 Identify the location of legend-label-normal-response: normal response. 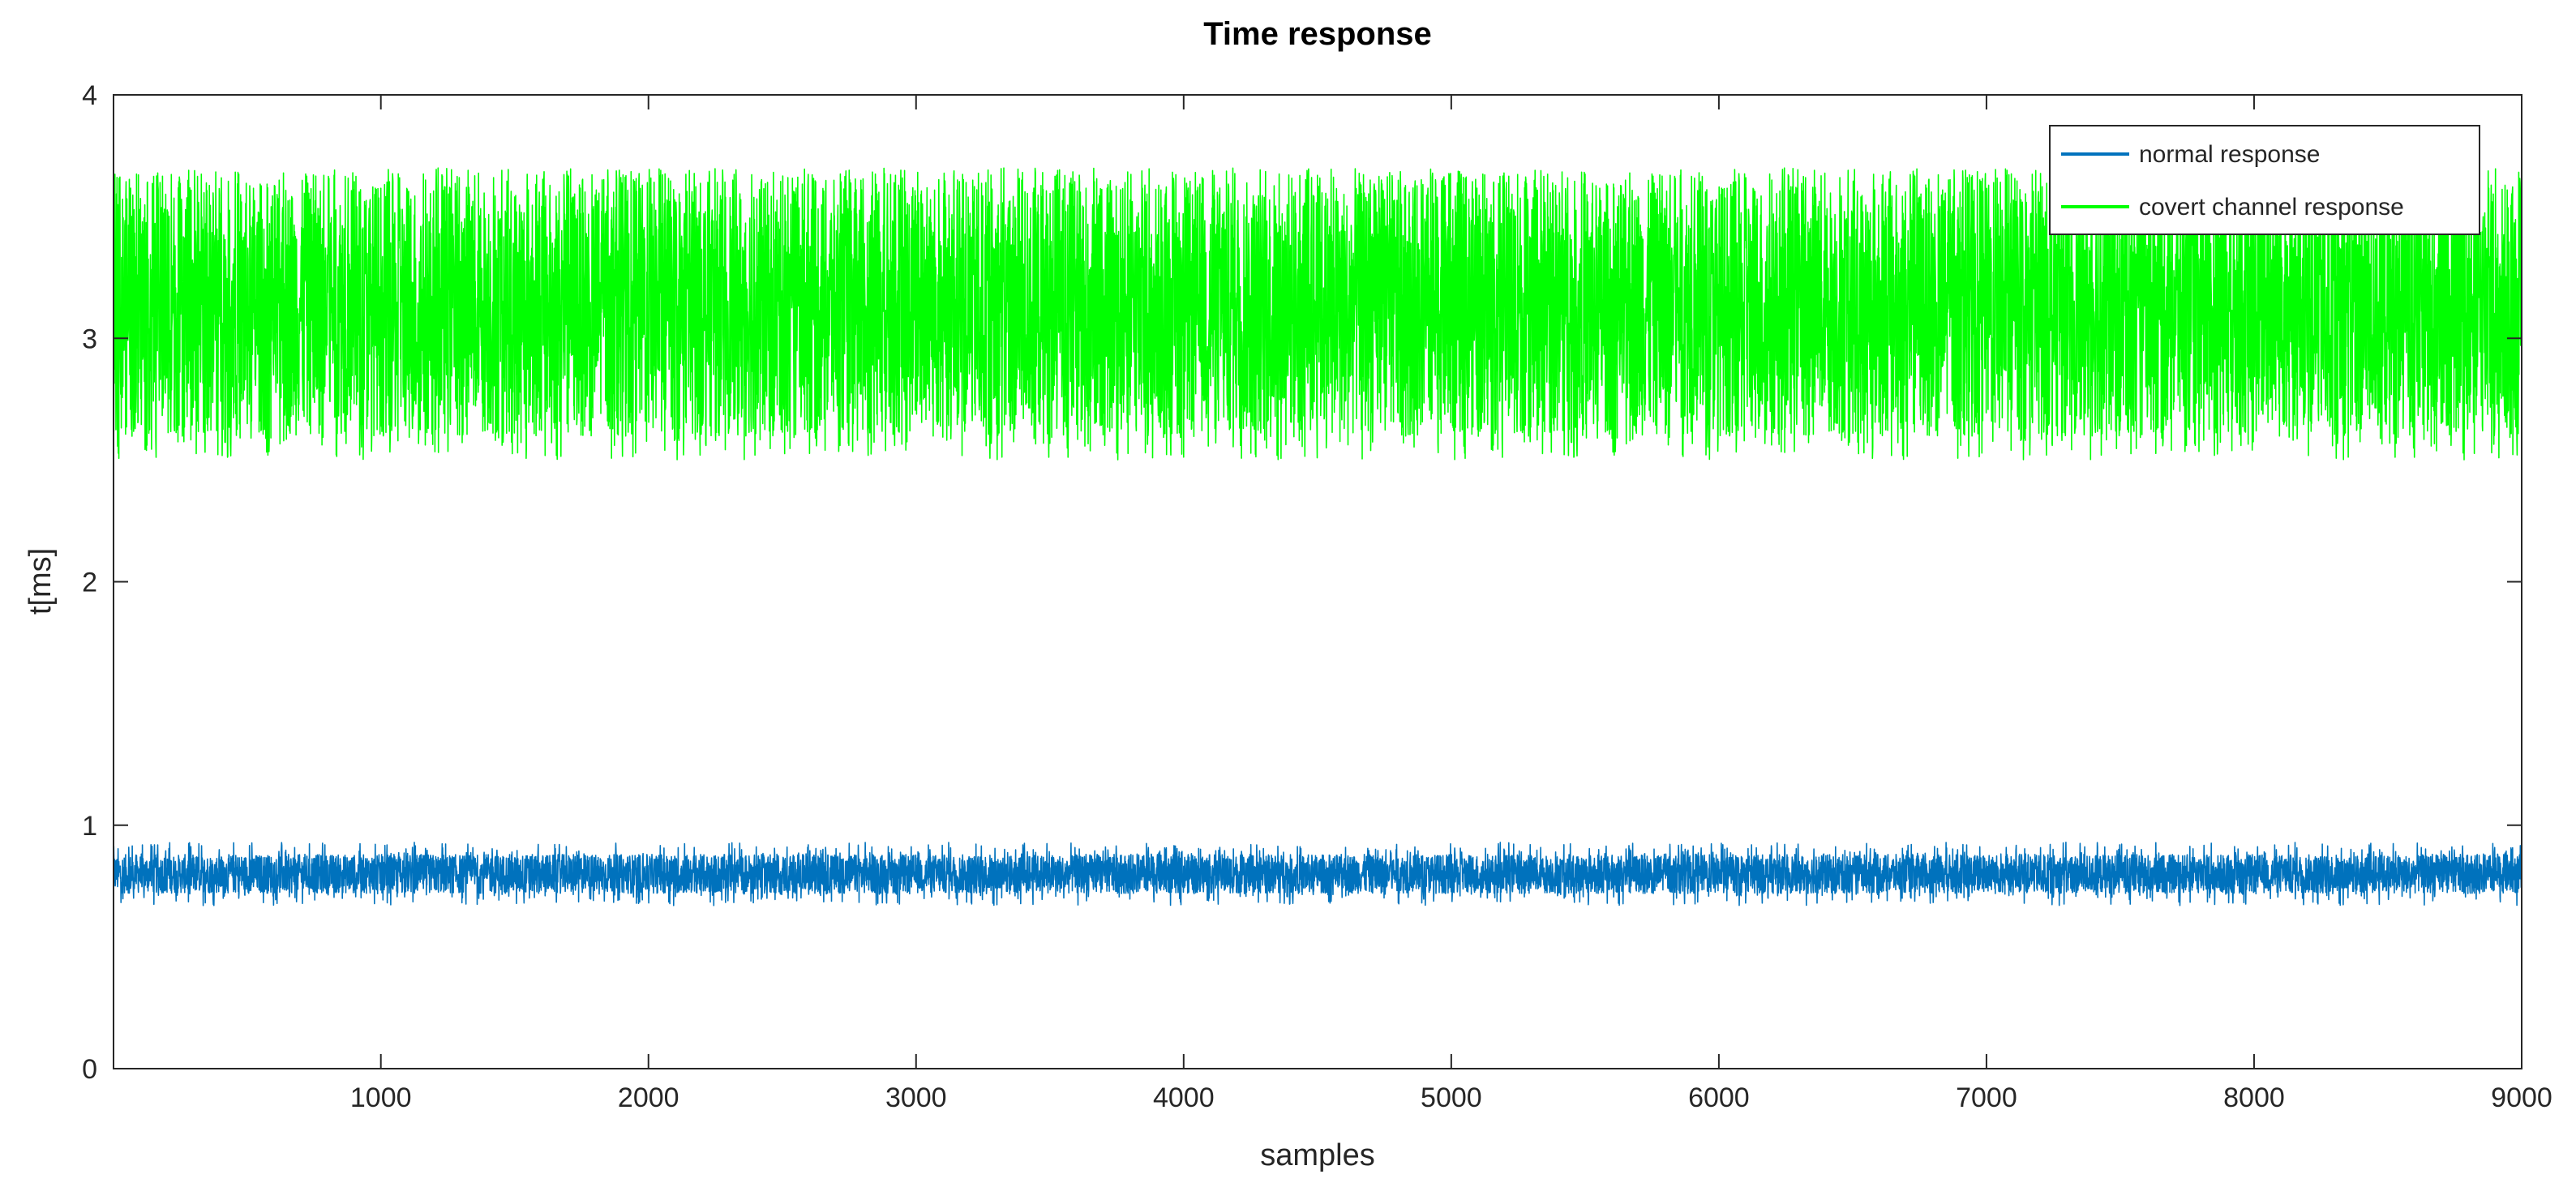
(2229, 155).